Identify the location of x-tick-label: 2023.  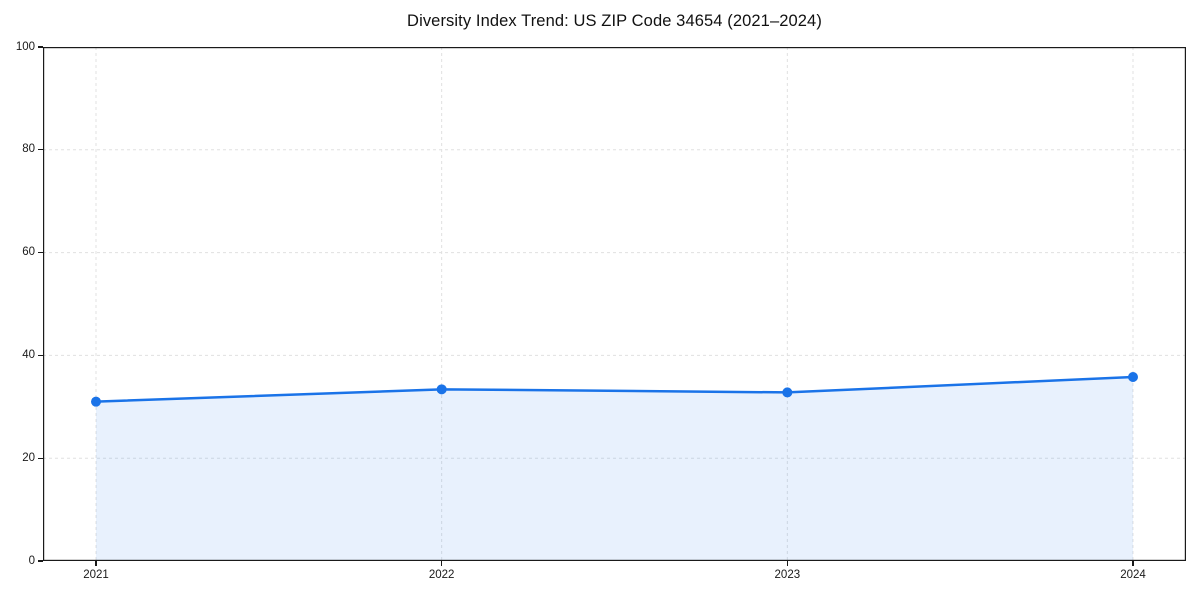
(787, 575).